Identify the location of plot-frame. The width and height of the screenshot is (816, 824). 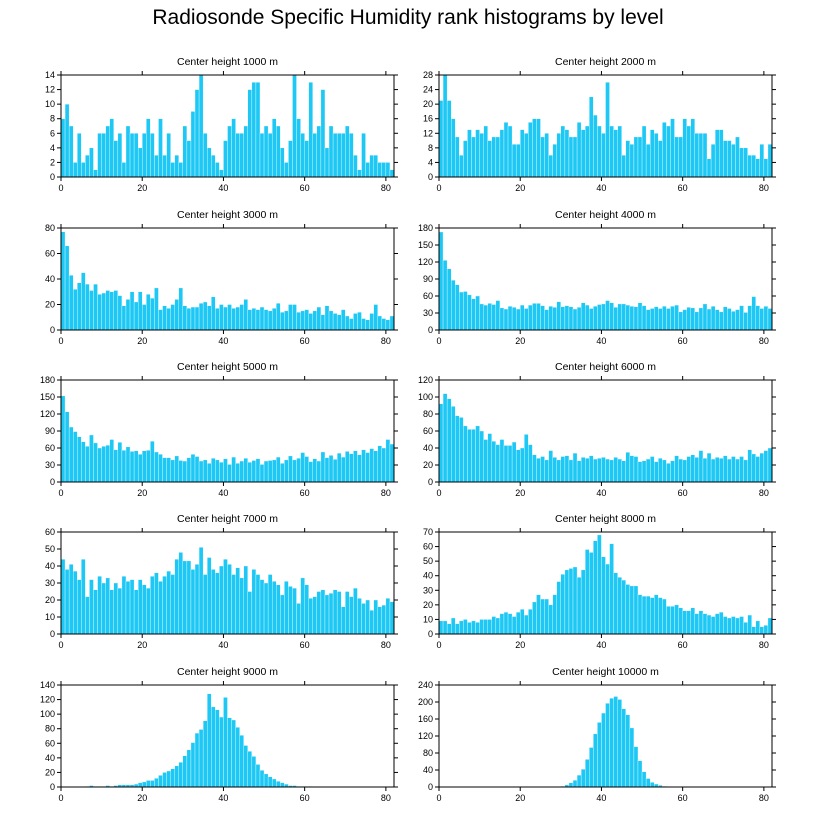
(605, 126).